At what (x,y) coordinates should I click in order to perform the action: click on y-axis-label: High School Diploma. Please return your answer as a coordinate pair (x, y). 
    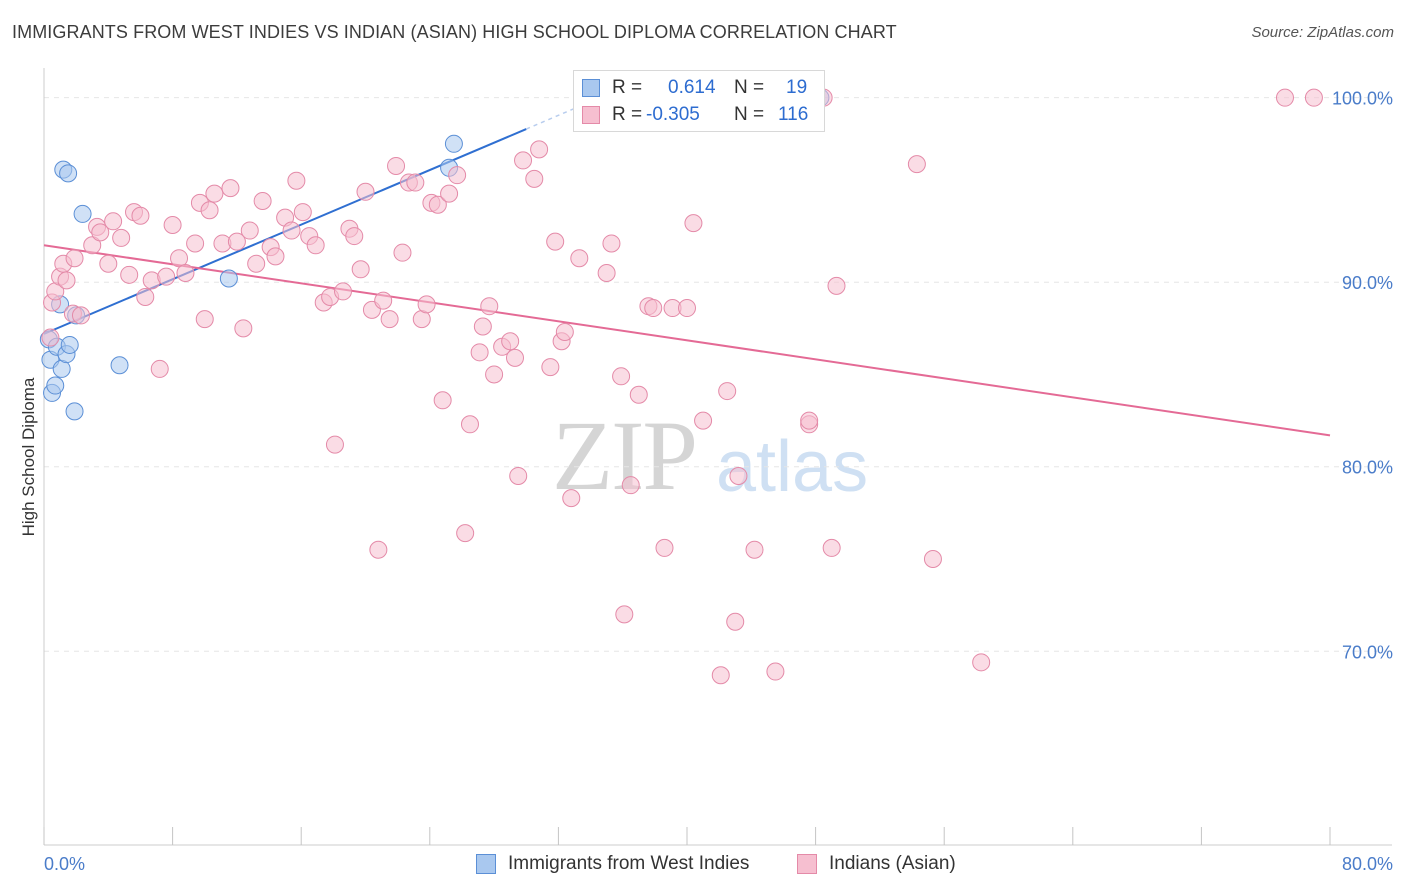
    Looking at the image, I should click on (28, 456).